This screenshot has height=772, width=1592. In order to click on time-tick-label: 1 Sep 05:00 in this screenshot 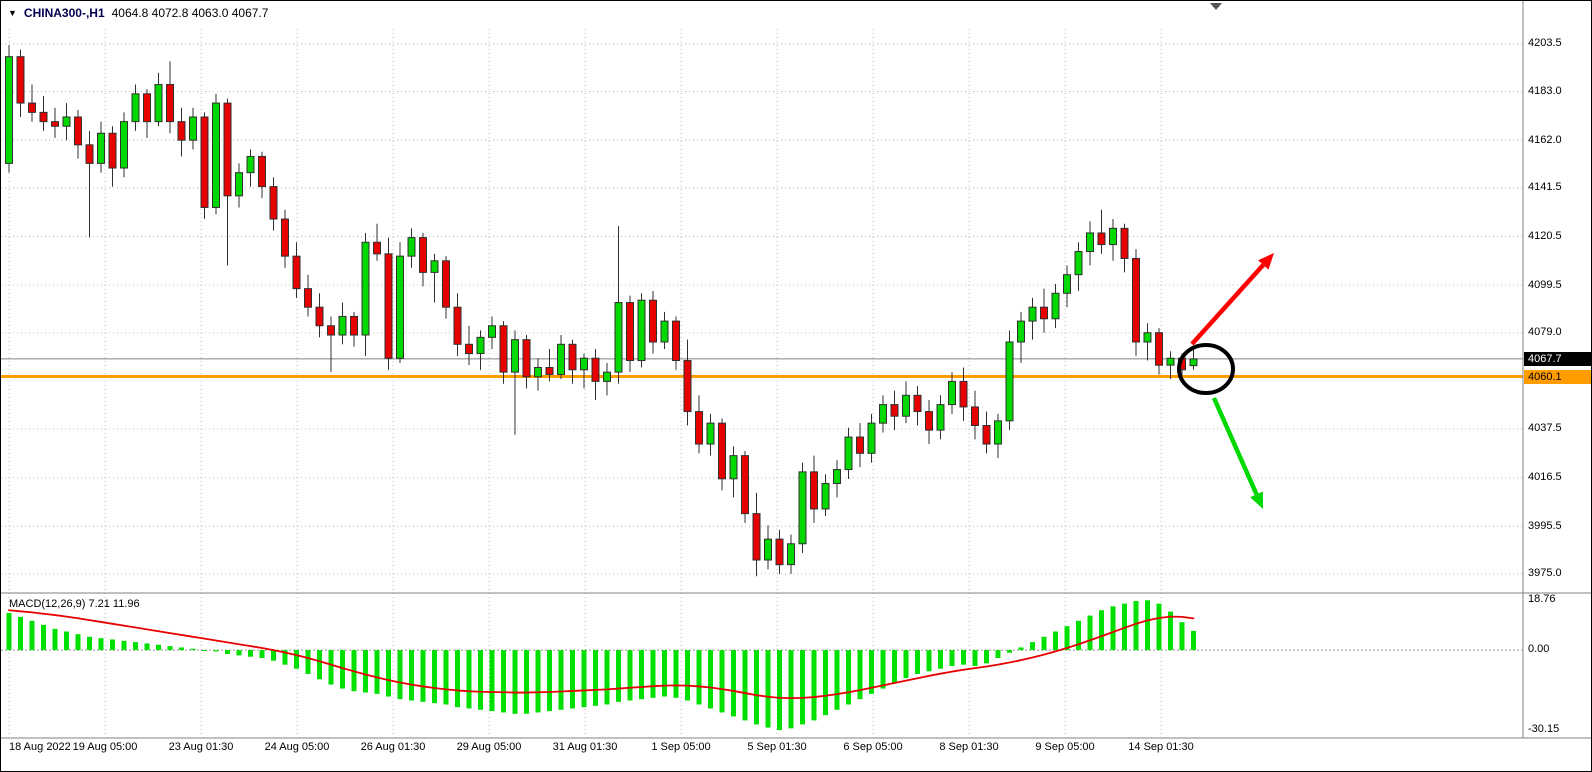, I will do `click(681, 747)`.